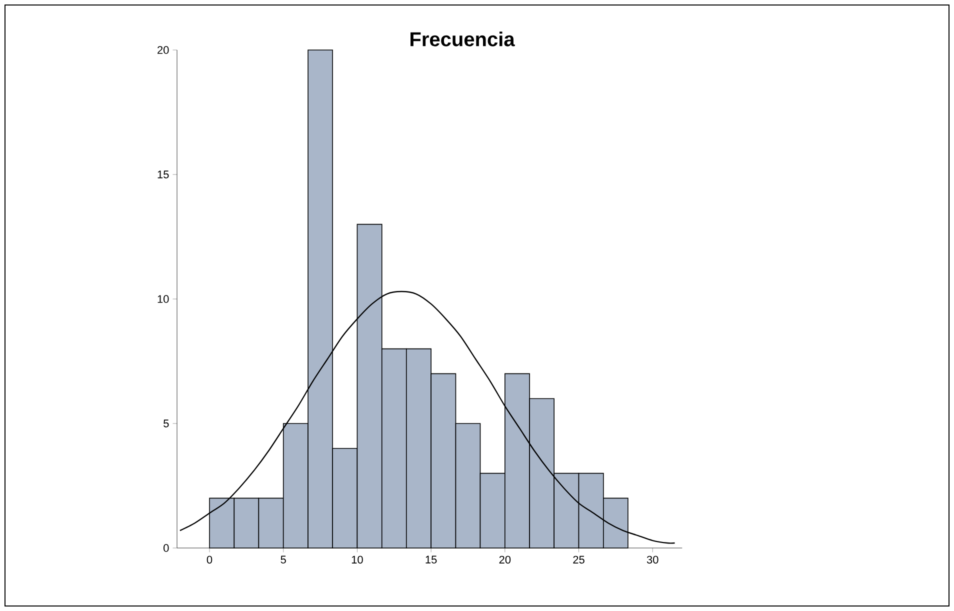  What do you see at coordinates (163, 50) in the screenshot?
I see `y-tick-label: 20` at bounding box center [163, 50].